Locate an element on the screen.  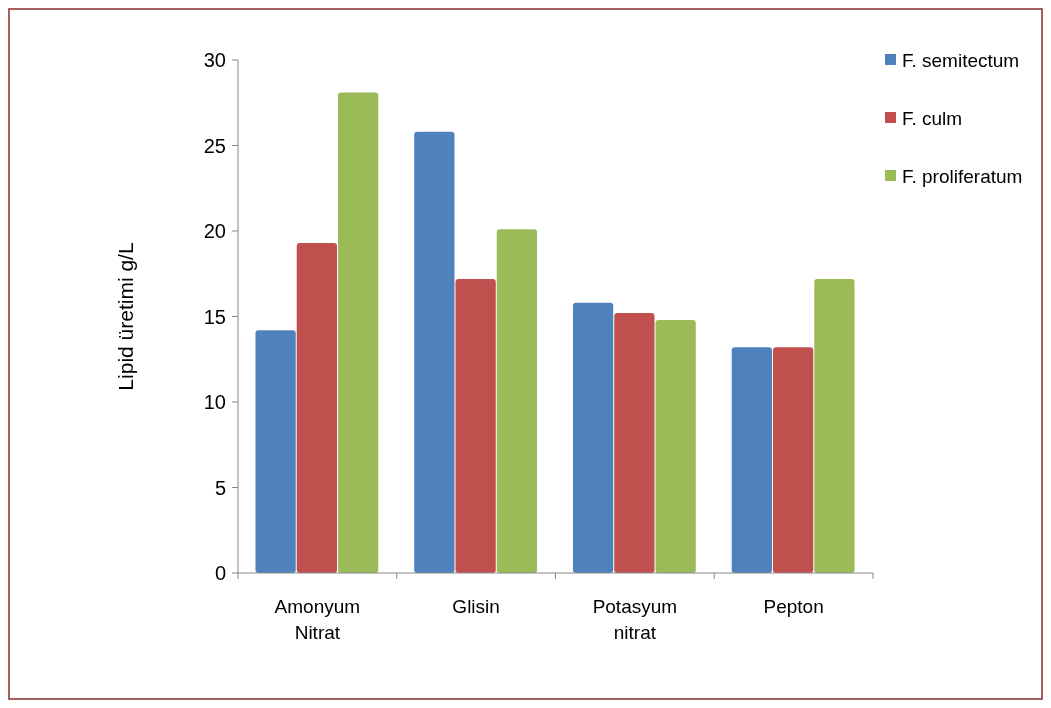
x-tick-label: Pepton is located at coordinates (793, 606).